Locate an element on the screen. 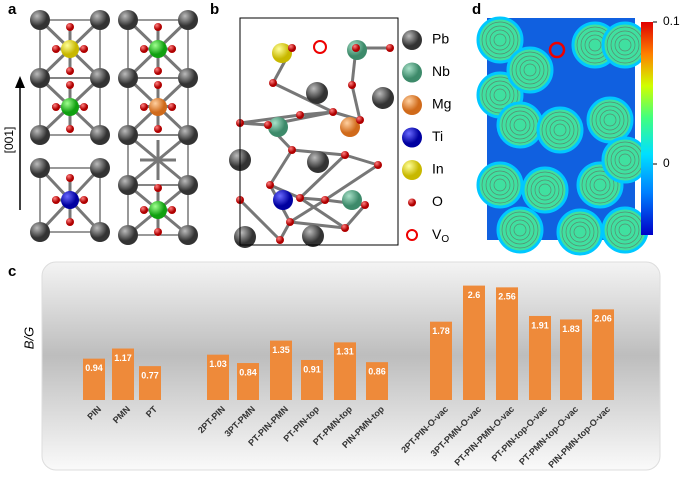  legend-label: VO is located at coordinates (440, 235).